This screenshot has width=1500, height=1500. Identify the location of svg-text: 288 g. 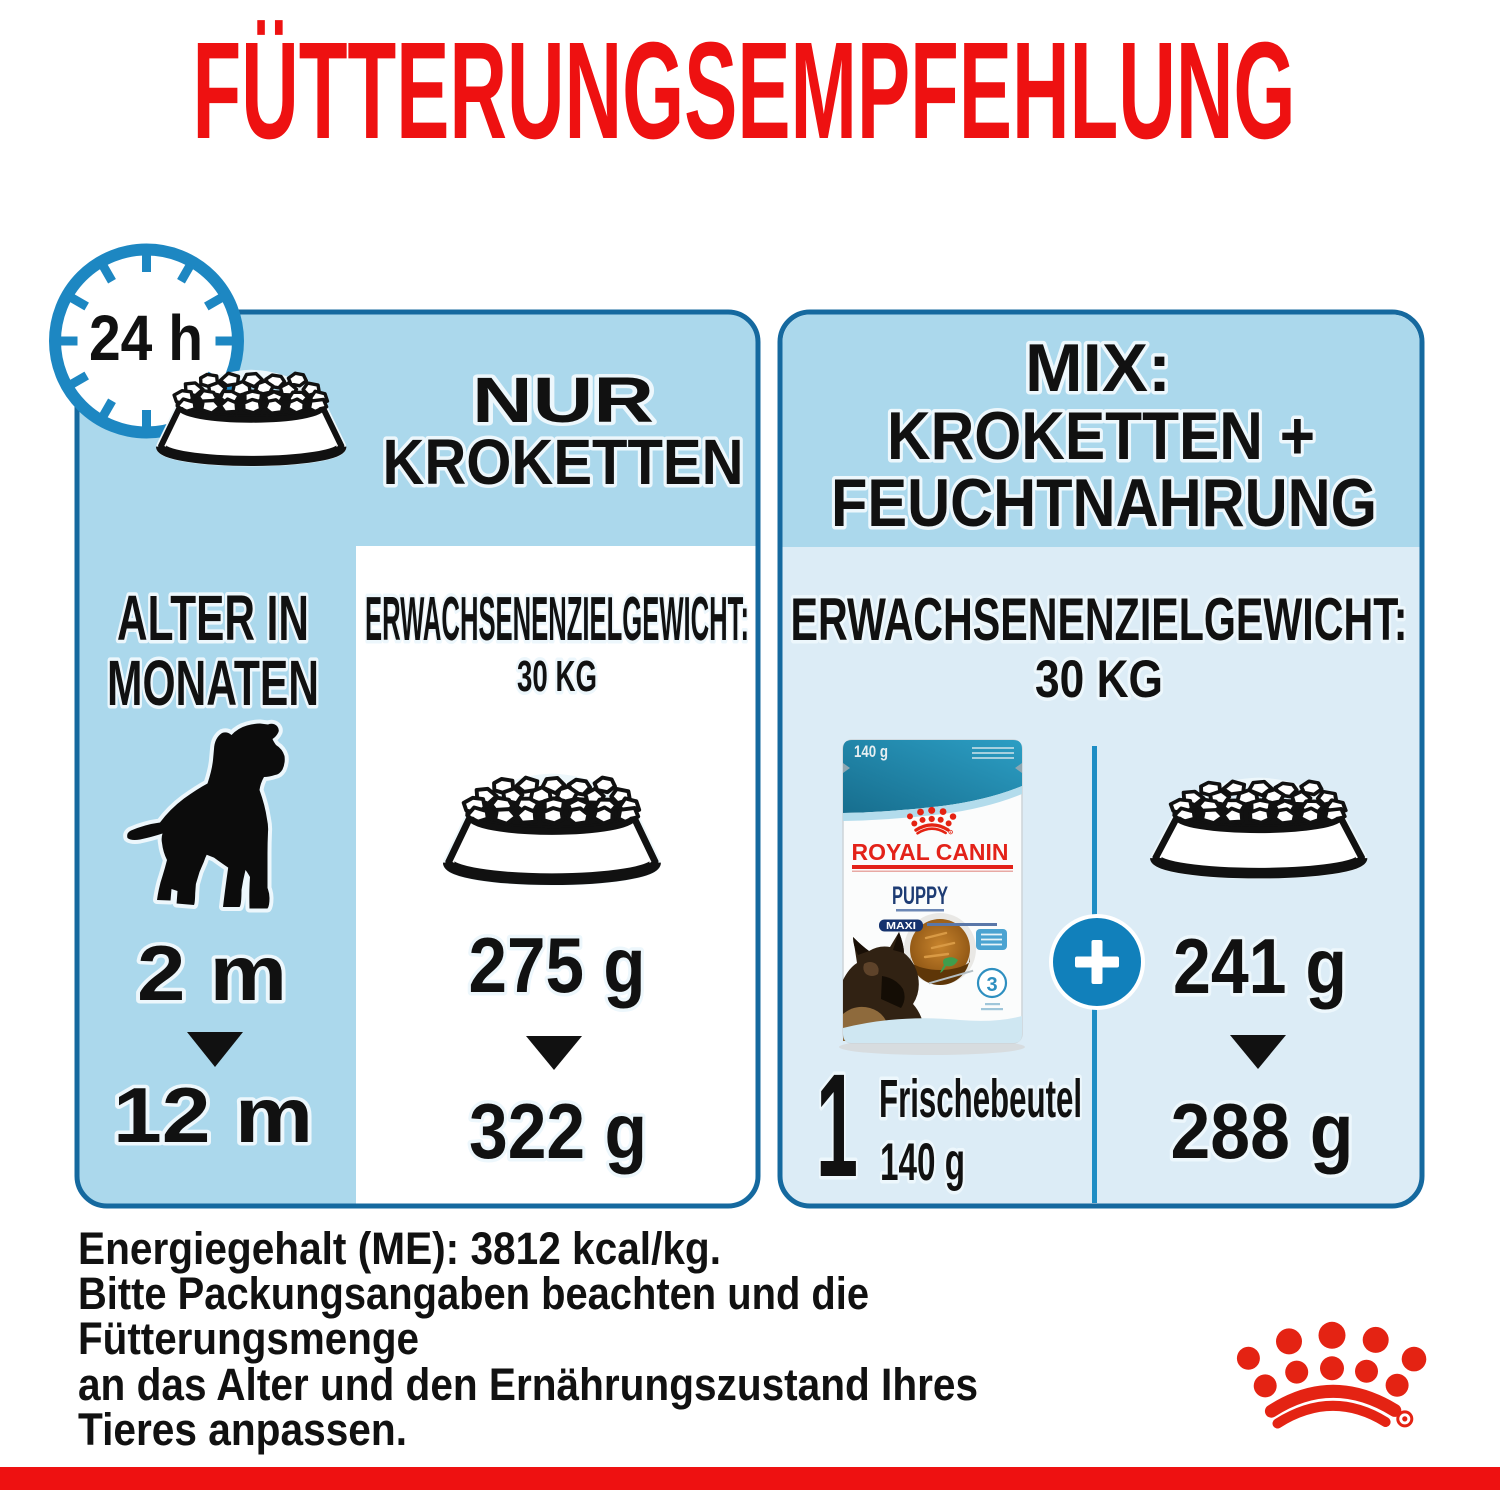
(1262, 1131).